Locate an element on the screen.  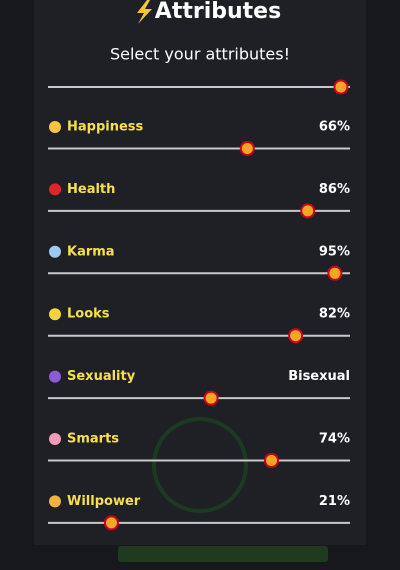
attribute-value: 66% is located at coordinates (334, 127).